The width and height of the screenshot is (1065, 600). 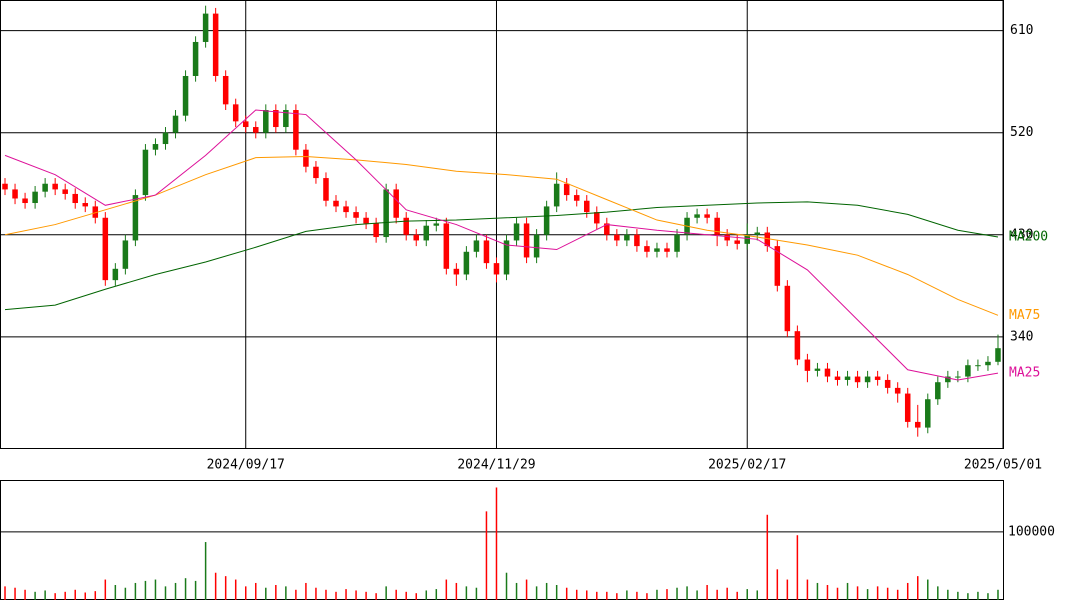 I want to click on x-tick-label: 2025/05/01, so click(x=1003, y=465).